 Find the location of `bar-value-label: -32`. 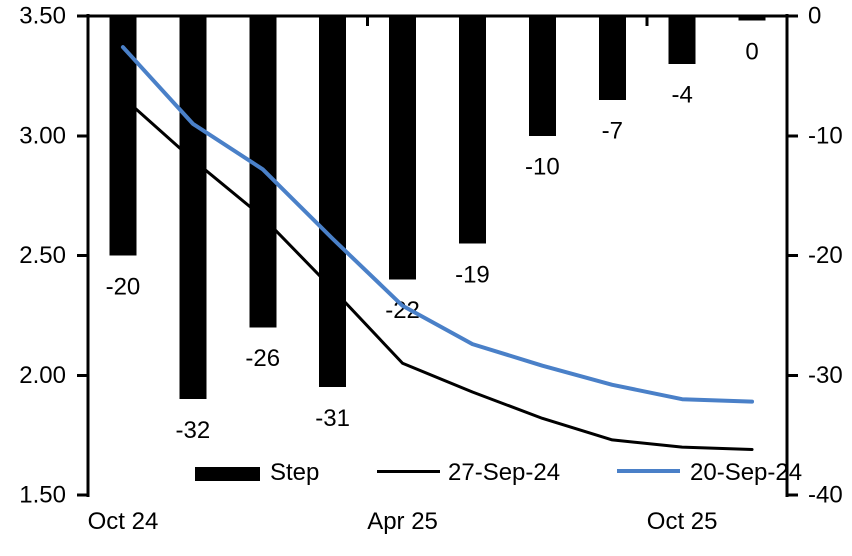

bar-value-label: -32 is located at coordinates (193, 430).